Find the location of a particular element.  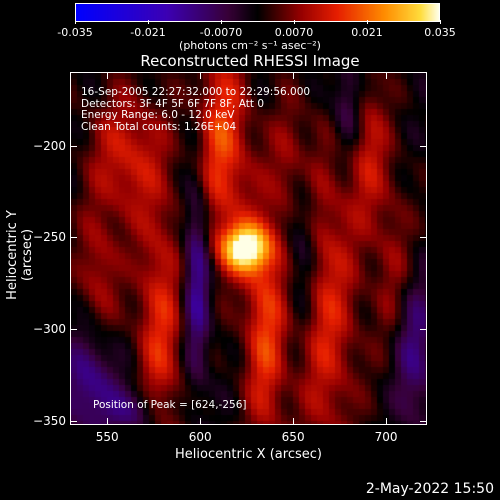

colorbar-tick-label: -0.035 is located at coordinates (75, 32).